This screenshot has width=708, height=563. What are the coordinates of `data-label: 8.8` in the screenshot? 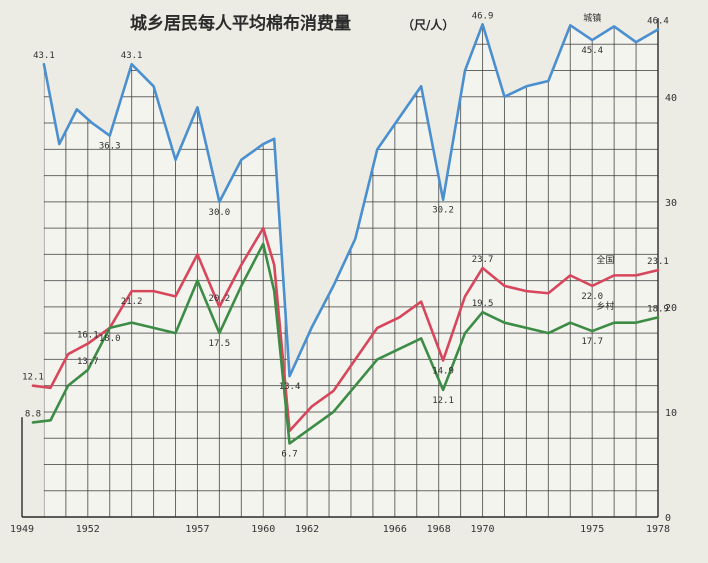 It's located at (33, 414).